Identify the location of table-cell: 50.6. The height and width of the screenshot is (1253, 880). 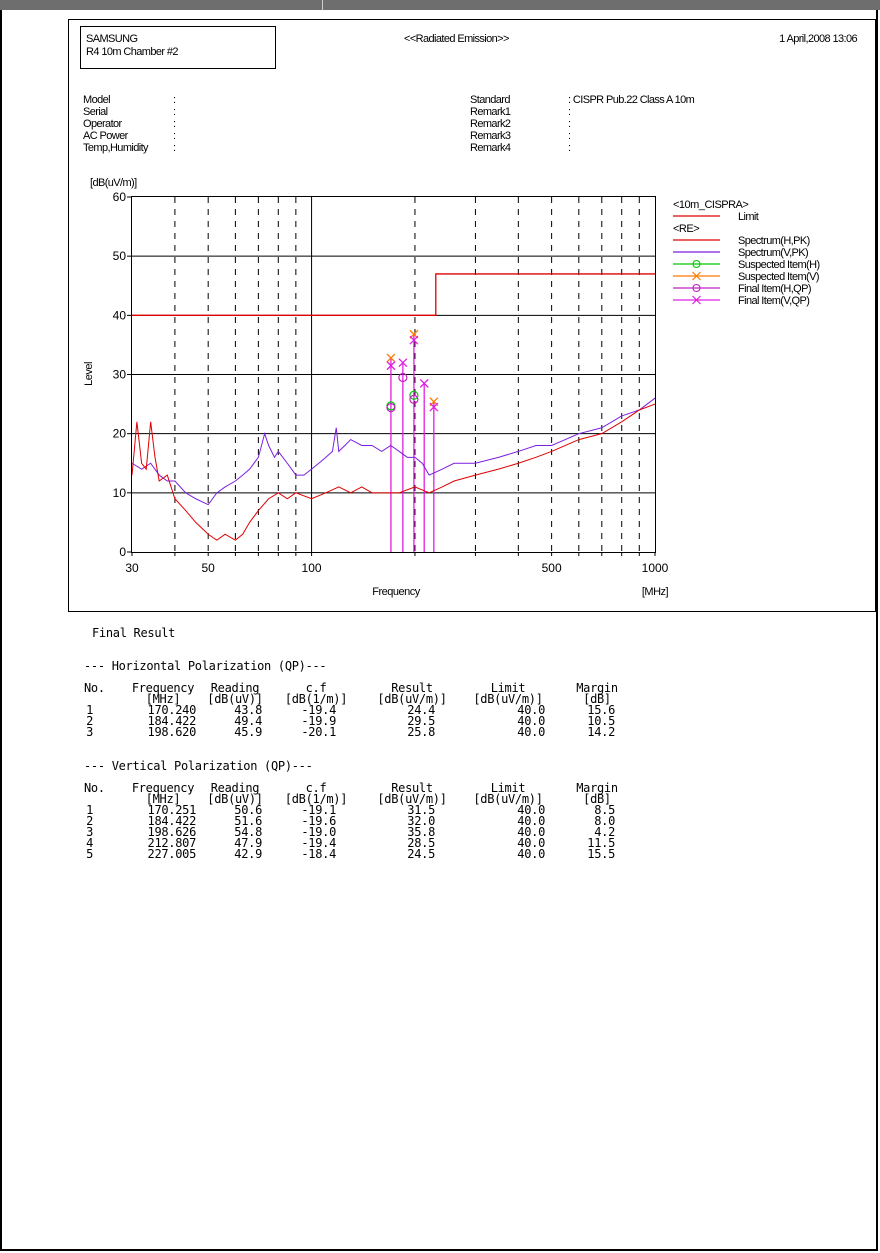
(248, 810).